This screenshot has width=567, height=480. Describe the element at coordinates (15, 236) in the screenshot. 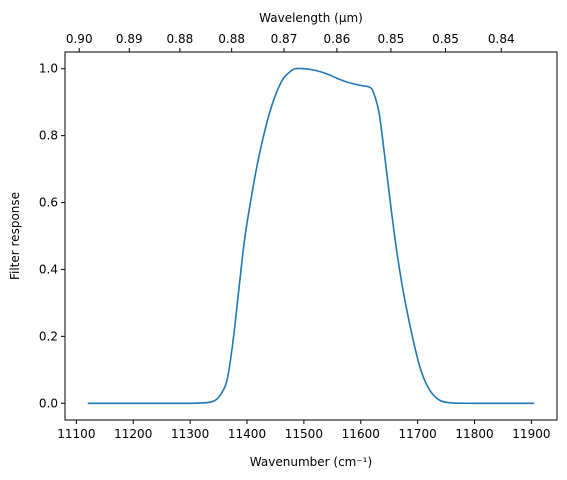

I see `y-axis-label: Filter response` at that location.